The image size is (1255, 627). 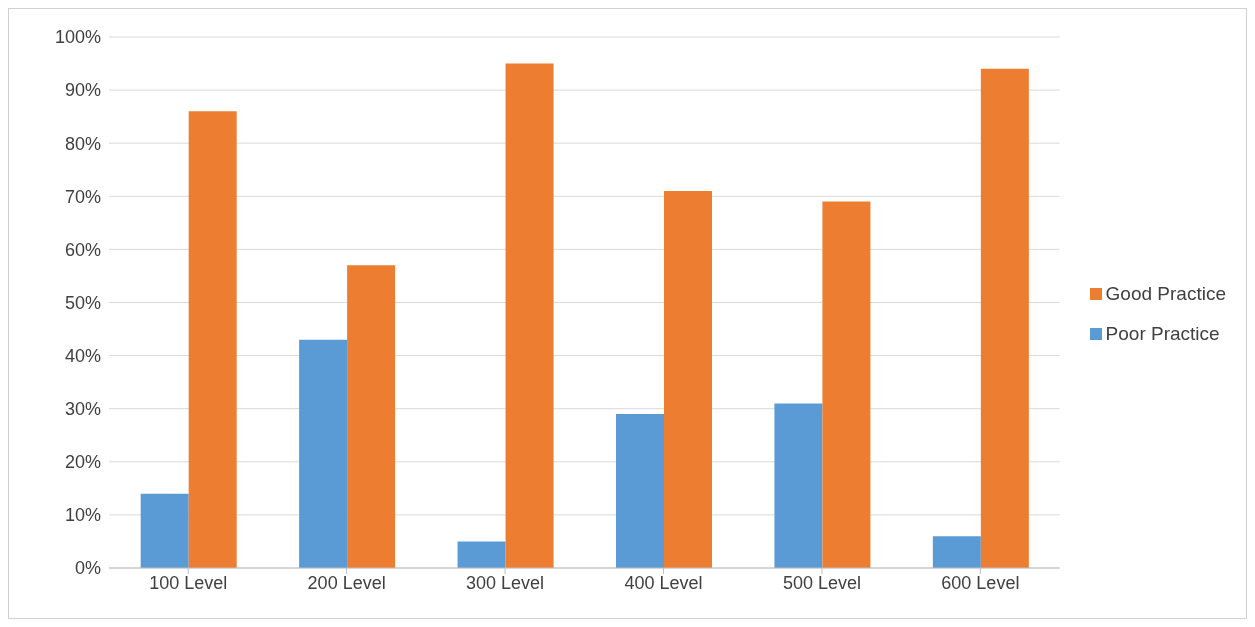 I want to click on y-tick-label: 20%, so click(x=82, y=462).